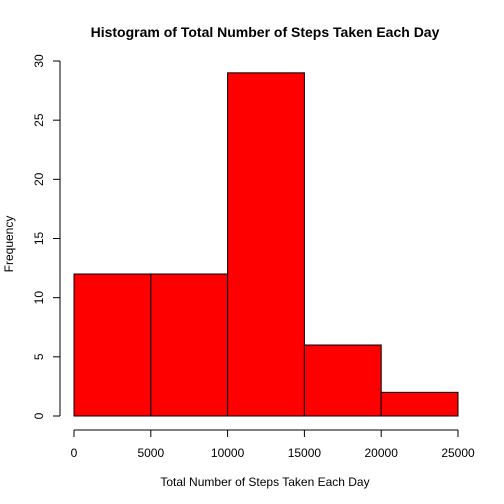  Describe the element at coordinates (39, 179) in the screenshot. I see `y-tick-label-4: 20` at that location.